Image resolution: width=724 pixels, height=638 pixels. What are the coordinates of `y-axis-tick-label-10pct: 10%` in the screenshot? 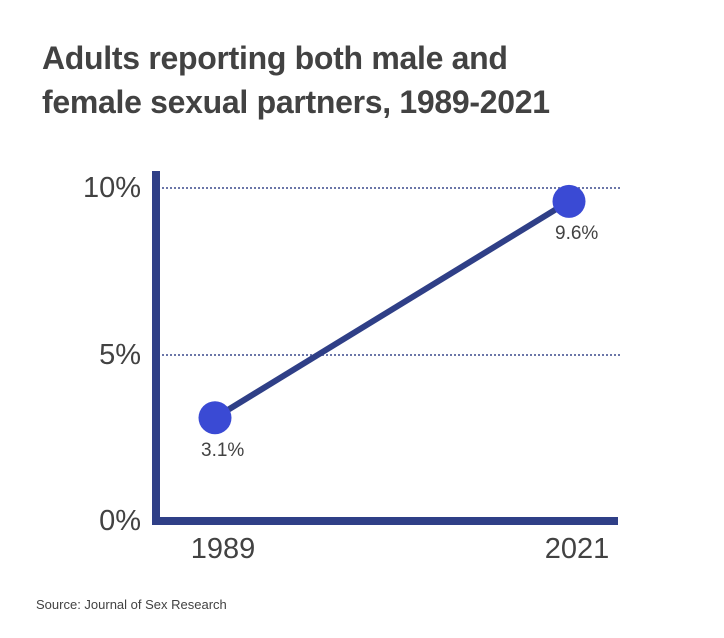 It's located at (111, 188).